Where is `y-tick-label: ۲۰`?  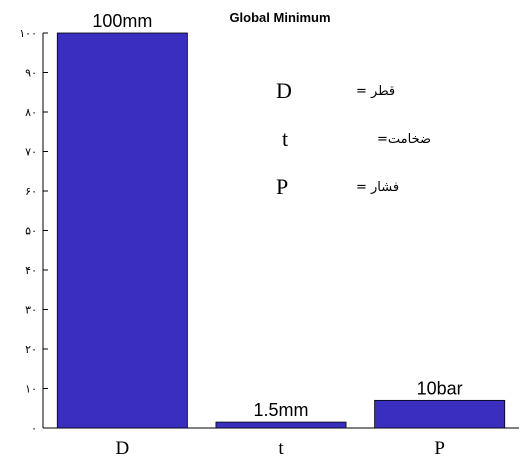 y-tick-label: ۲۰ is located at coordinates (31, 349).